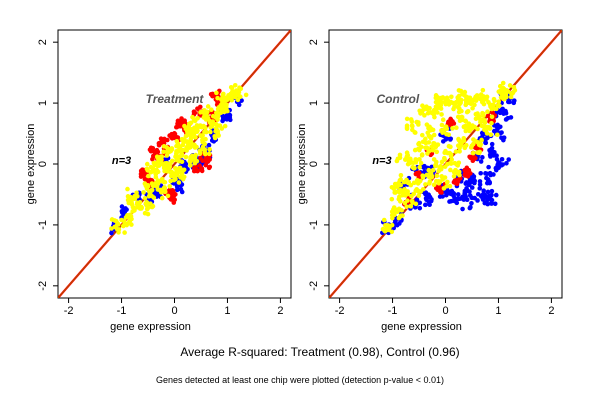 This screenshot has height=400, width=600. Describe the element at coordinates (314, 103) in the screenshot. I see `y-tick-label: 1` at that location.